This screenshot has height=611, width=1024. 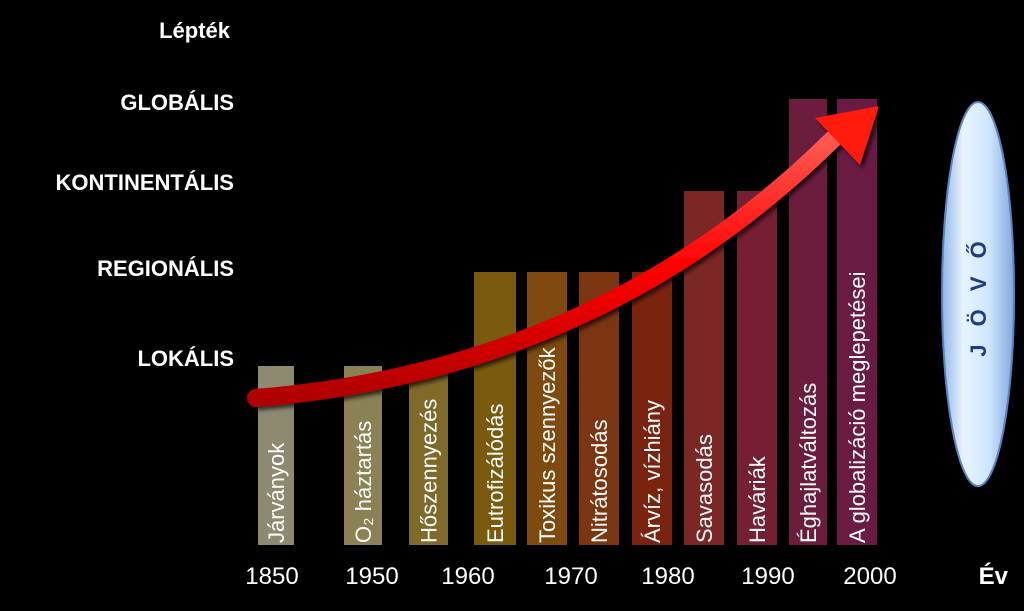 What do you see at coordinates (495, 473) in the screenshot?
I see `bar-label: Eutrofizálódás` at bounding box center [495, 473].